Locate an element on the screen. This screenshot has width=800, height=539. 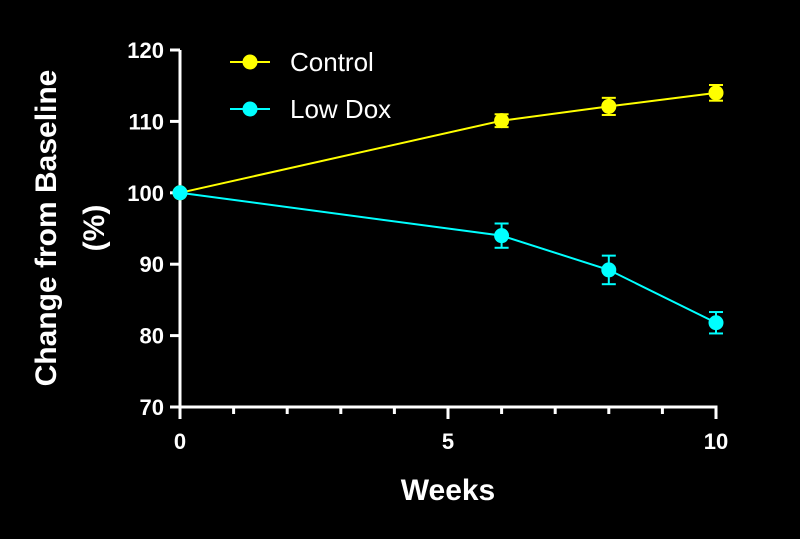
y-tick-label: 80 is located at coordinates (152, 336).